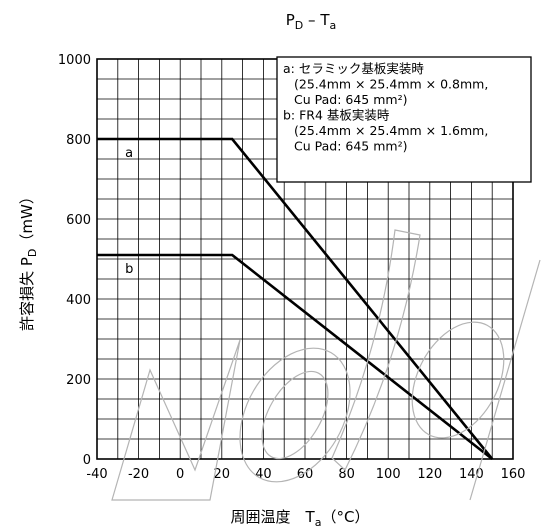  What do you see at coordinates (28, 260) in the screenshot?
I see `y-axis-label: 許容損失 PD（mW）` at bounding box center [28, 260].